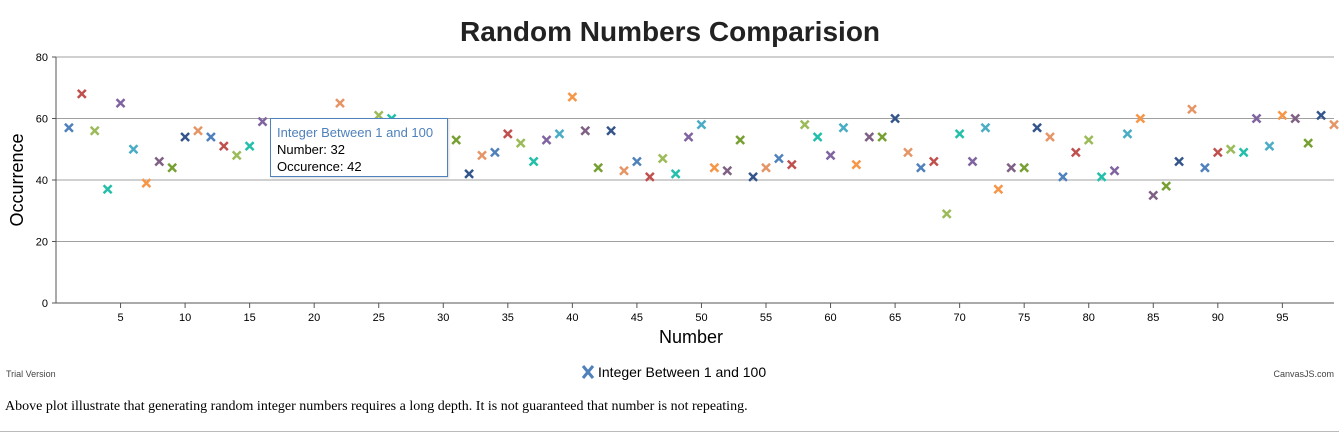  I want to click on x-tick-label: 30, so click(443, 318).